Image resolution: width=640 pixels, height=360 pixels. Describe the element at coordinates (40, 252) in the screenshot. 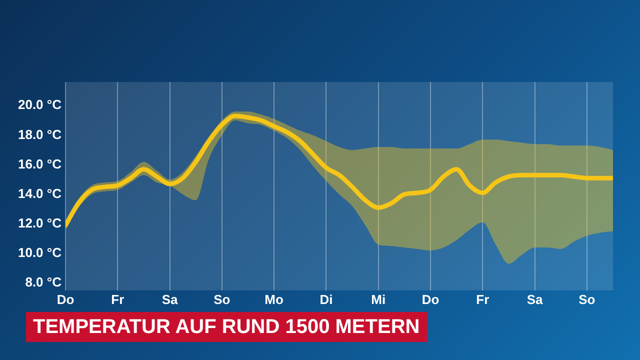

I see `y-tick-label: 10.0 °C` at that location.